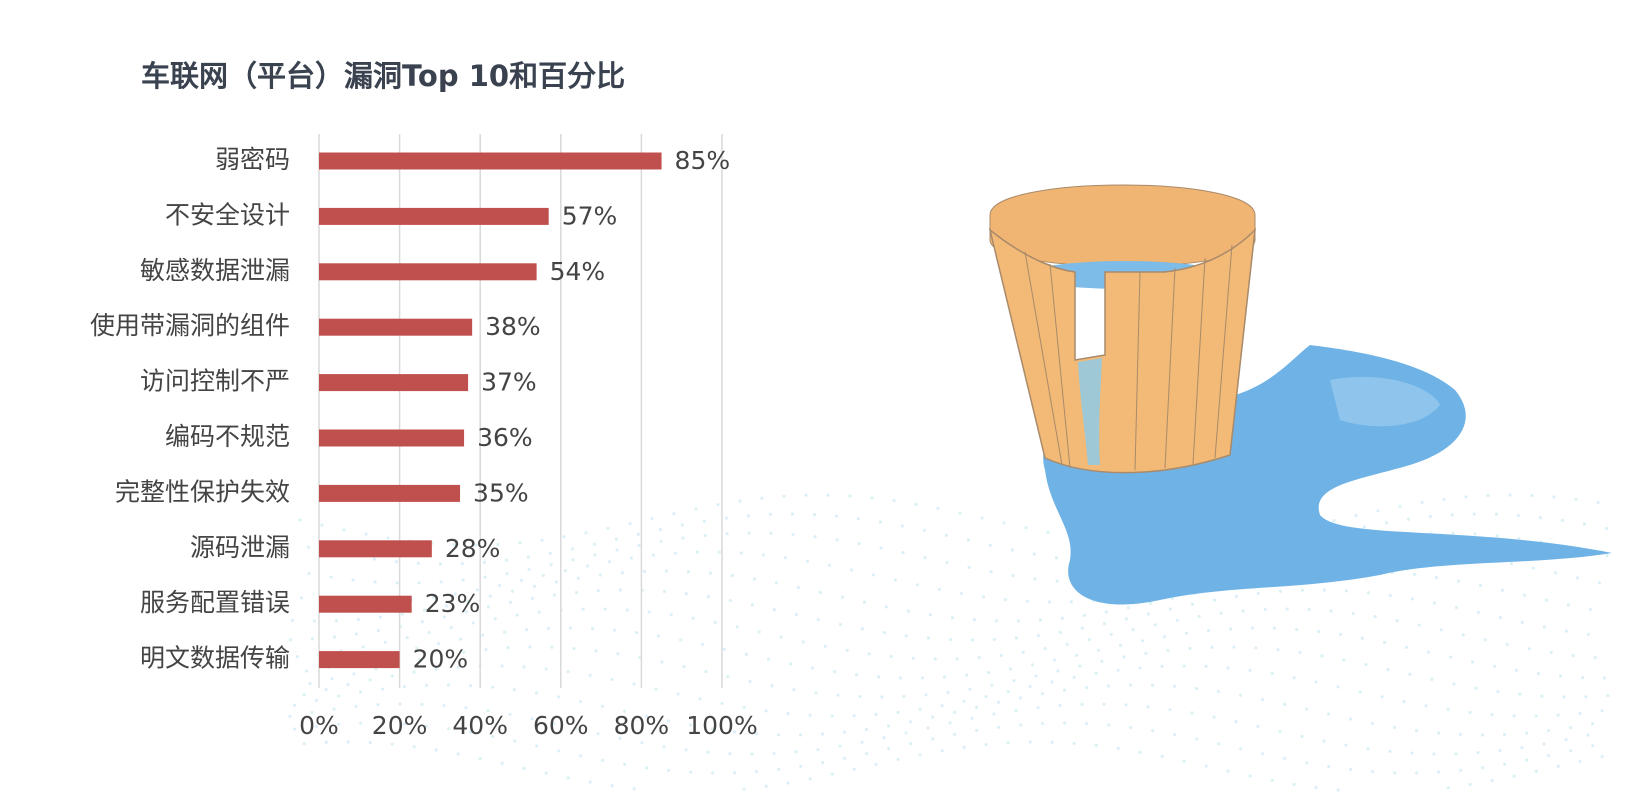 The height and width of the screenshot is (794, 1640). What do you see at coordinates (473, 548) in the screenshot?
I see `value-label: 28%` at bounding box center [473, 548].